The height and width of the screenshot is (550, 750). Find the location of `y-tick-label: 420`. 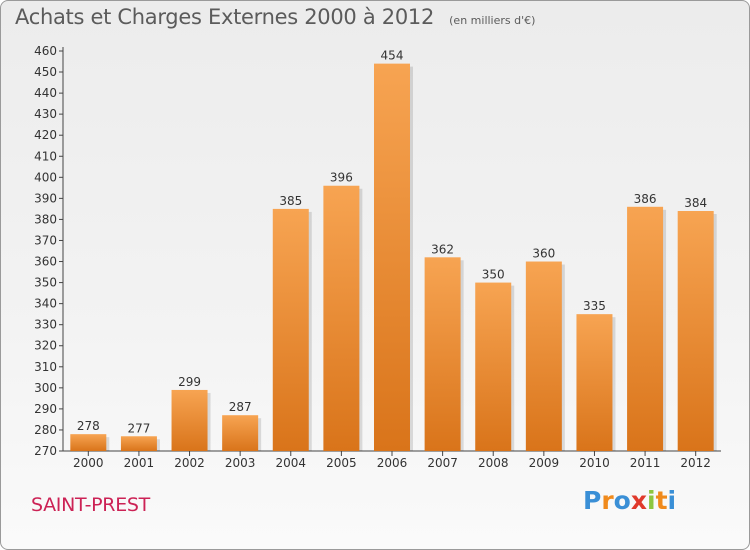

y-tick-label: 420 is located at coordinates (45, 135).